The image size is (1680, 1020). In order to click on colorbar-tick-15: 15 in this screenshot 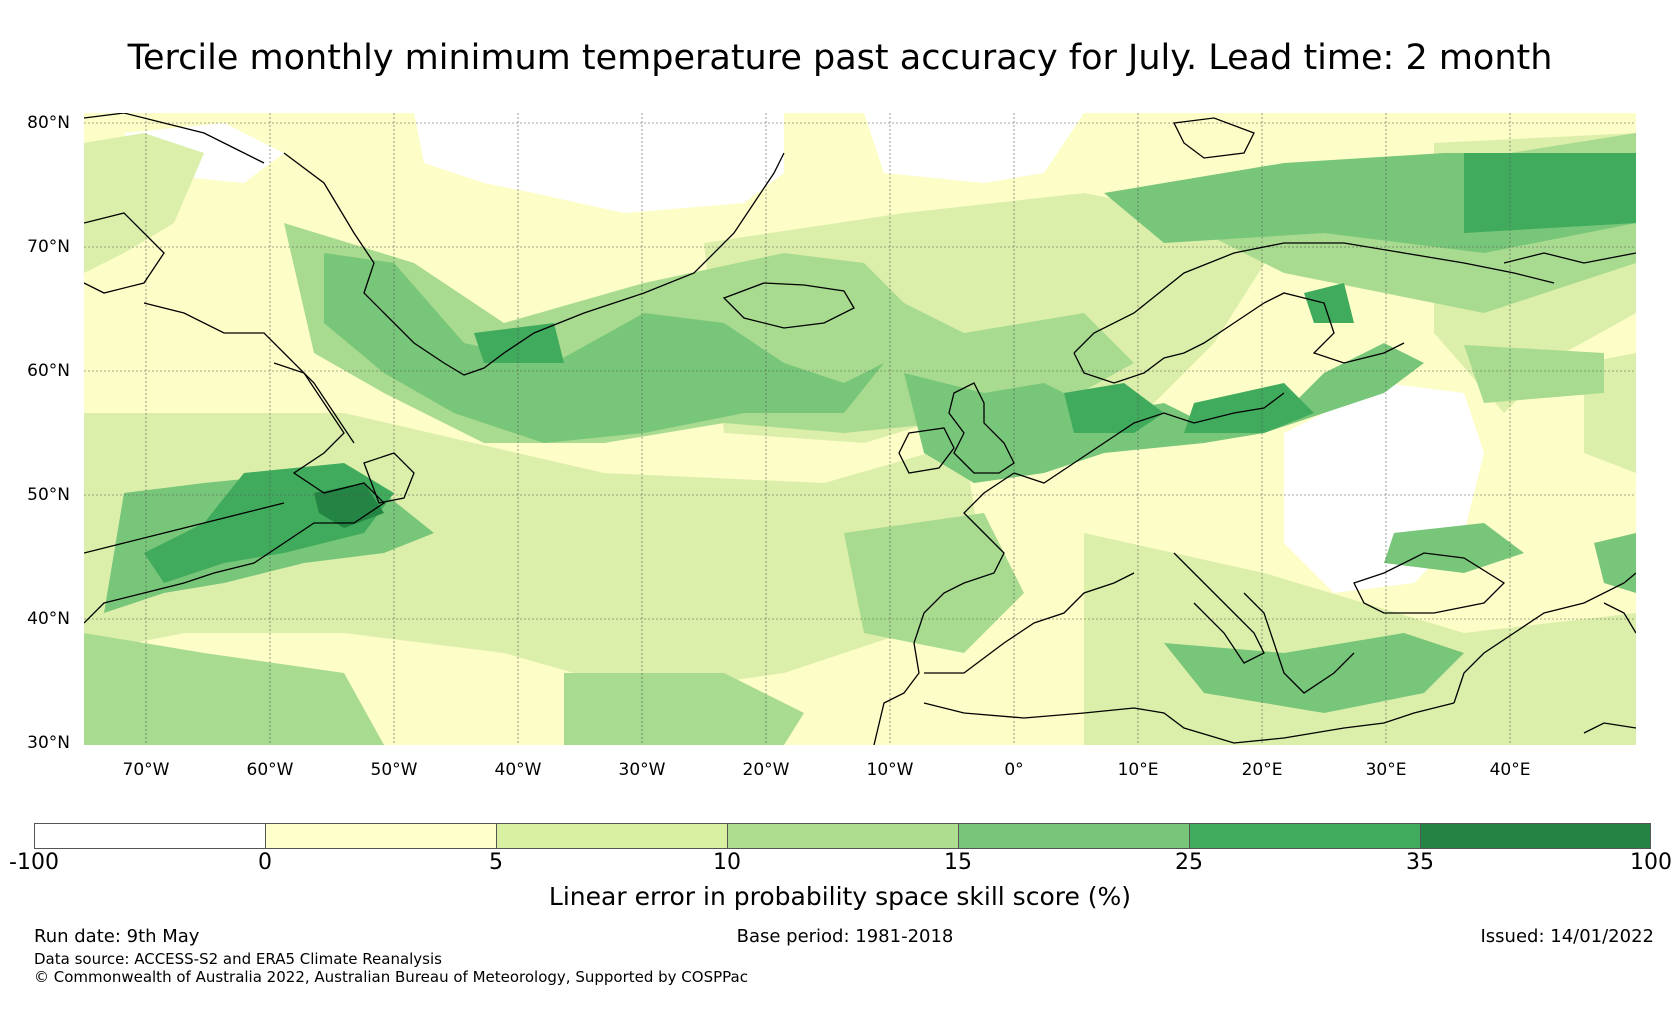, I will do `click(958, 862)`.